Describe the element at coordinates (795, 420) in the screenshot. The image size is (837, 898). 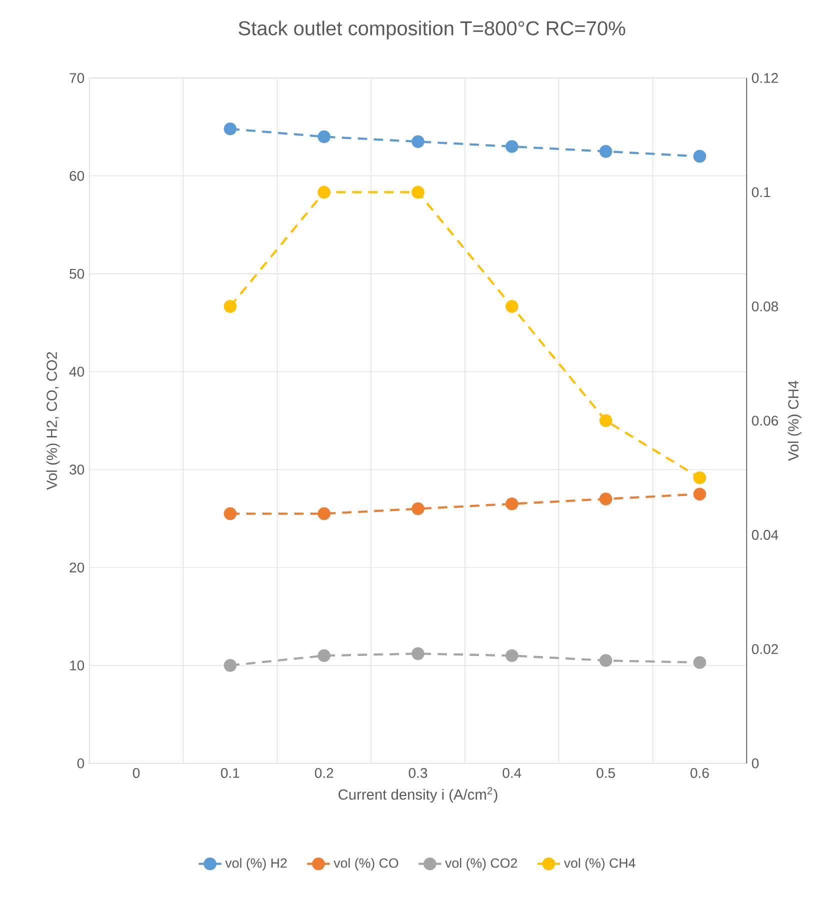
I see `y2-axis-title: Vol (%) CH4` at that location.